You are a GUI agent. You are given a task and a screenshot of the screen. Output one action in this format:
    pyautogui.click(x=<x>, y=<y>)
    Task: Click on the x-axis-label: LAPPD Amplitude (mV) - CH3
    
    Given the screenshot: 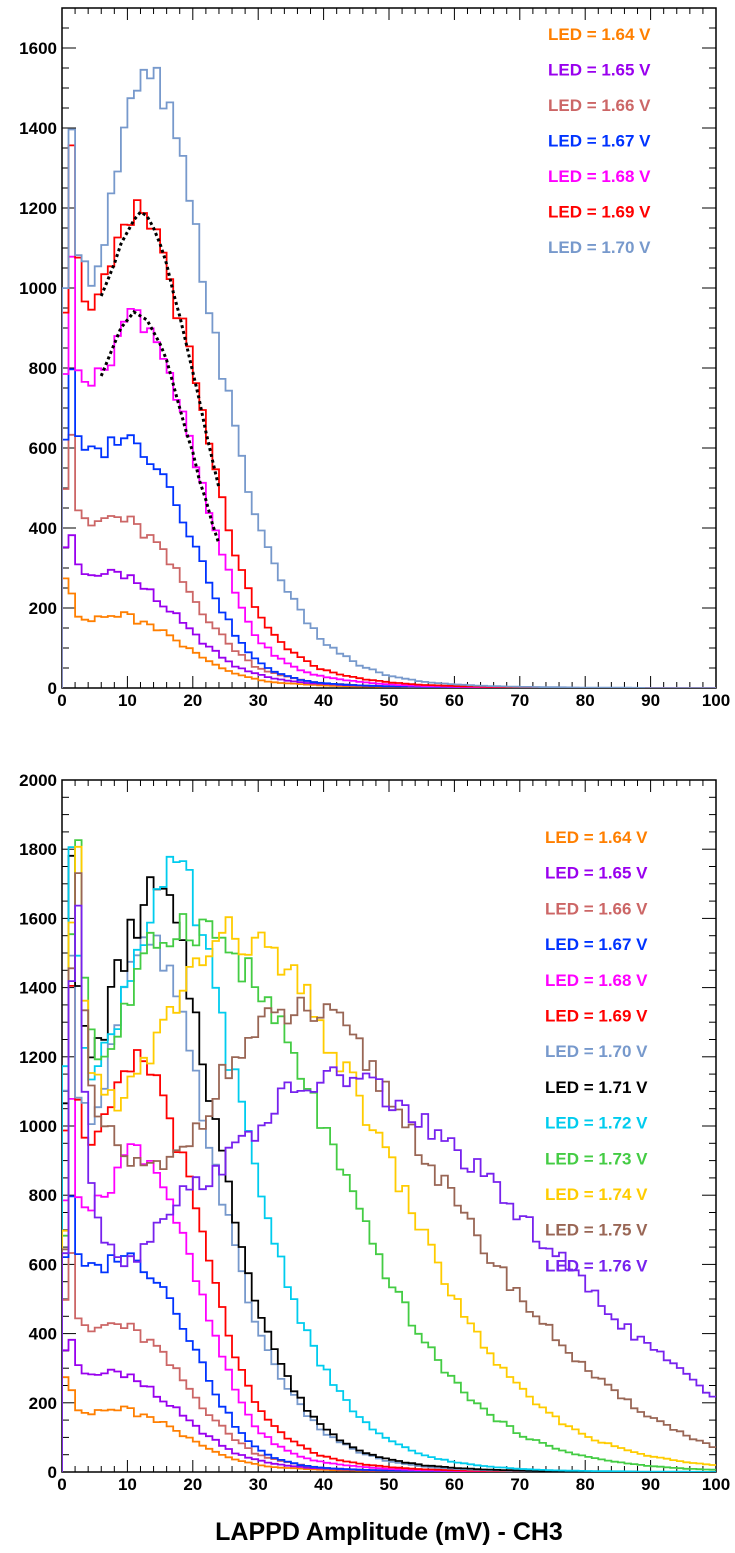 What is the action you would take?
    pyautogui.click(x=389, y=1532)
    